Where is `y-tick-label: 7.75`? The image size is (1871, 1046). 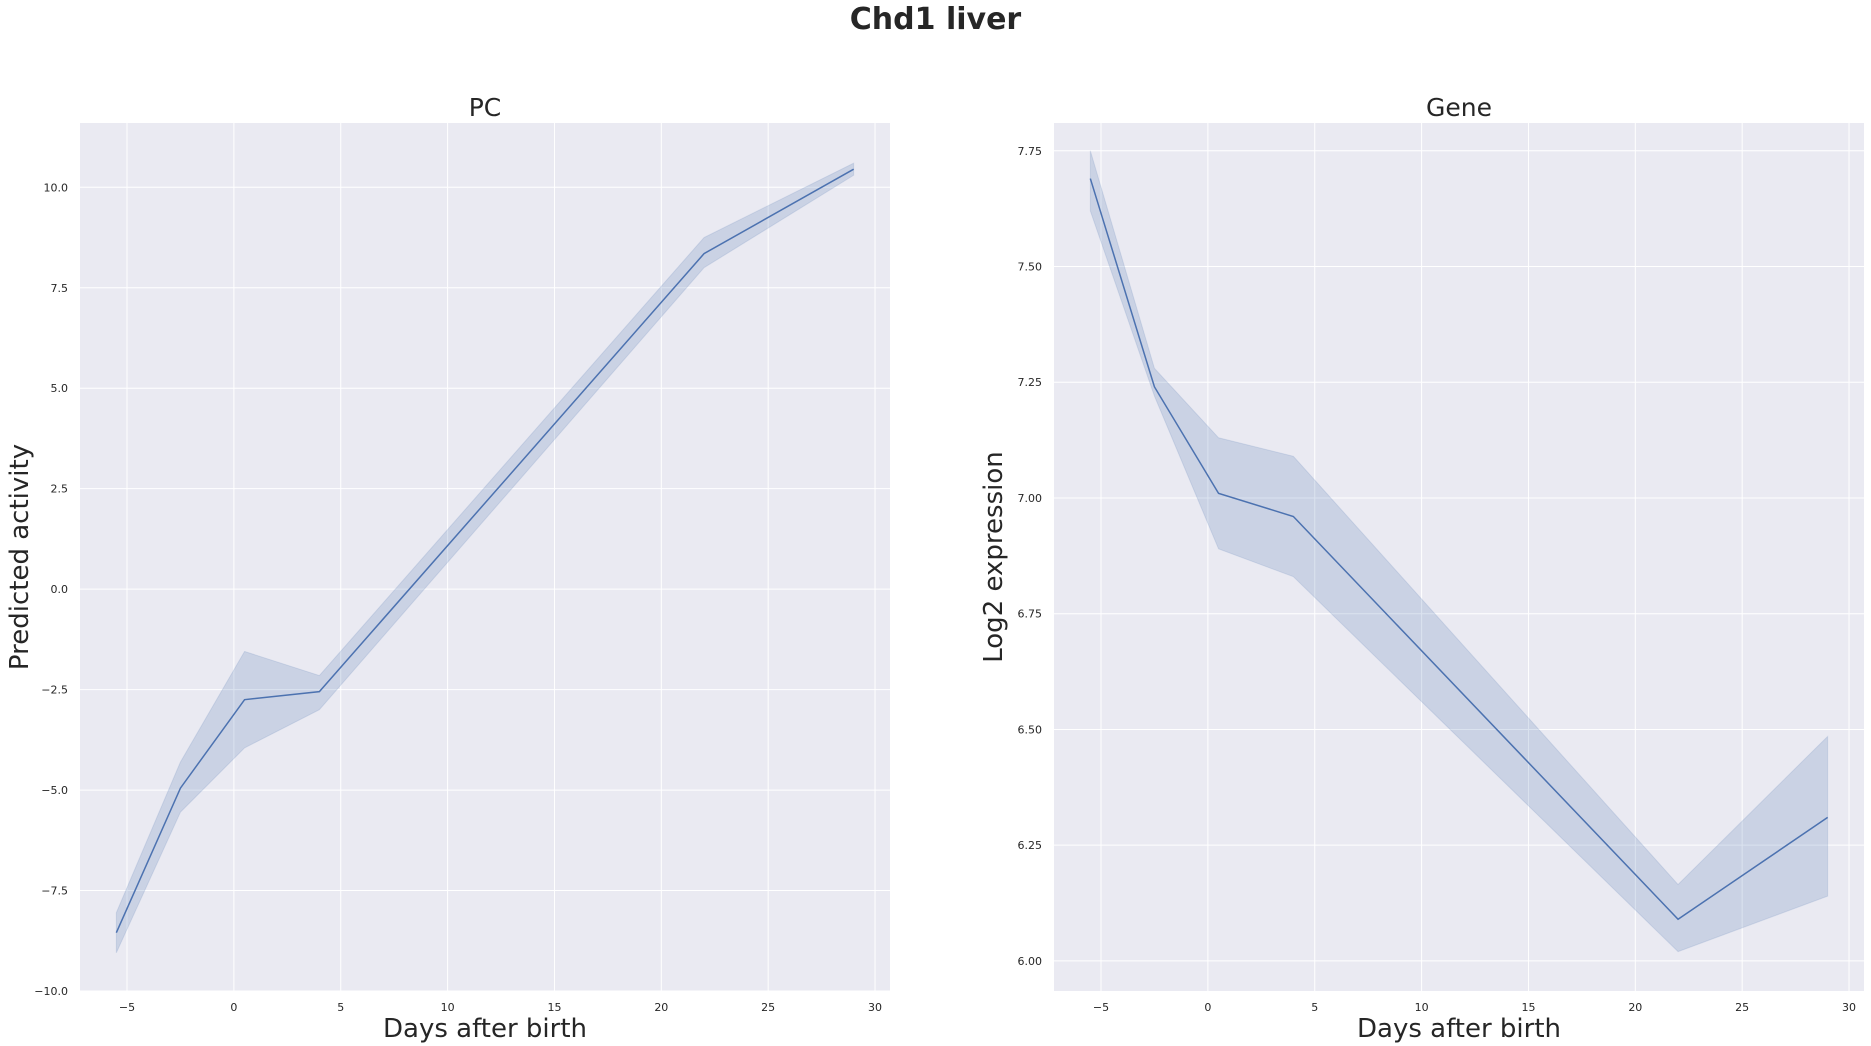 y-tick-label: 7.75 is located at coordinates (1030, 151).